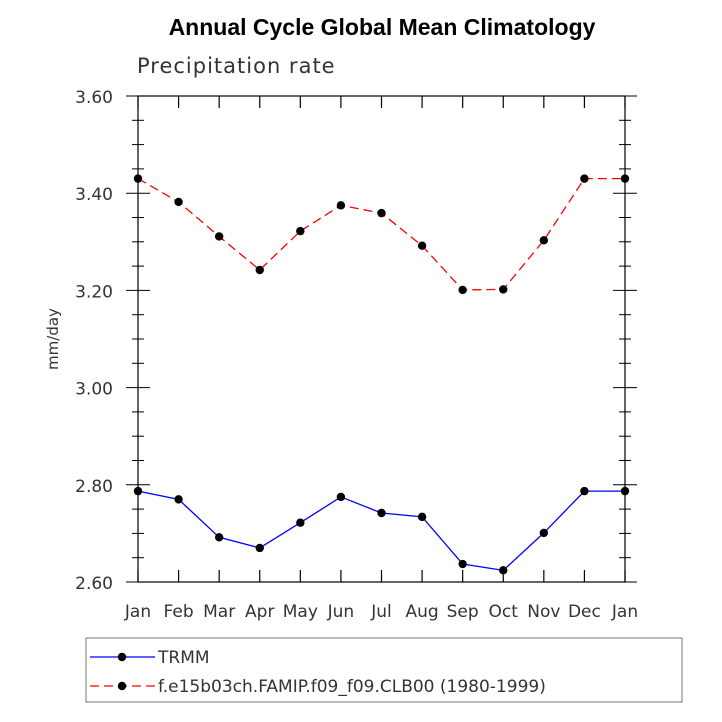  What do you see at coordinates (94, 584) in the screenshot?
I see `y-tick-label: 2.60` at bounding box center [94, 584].